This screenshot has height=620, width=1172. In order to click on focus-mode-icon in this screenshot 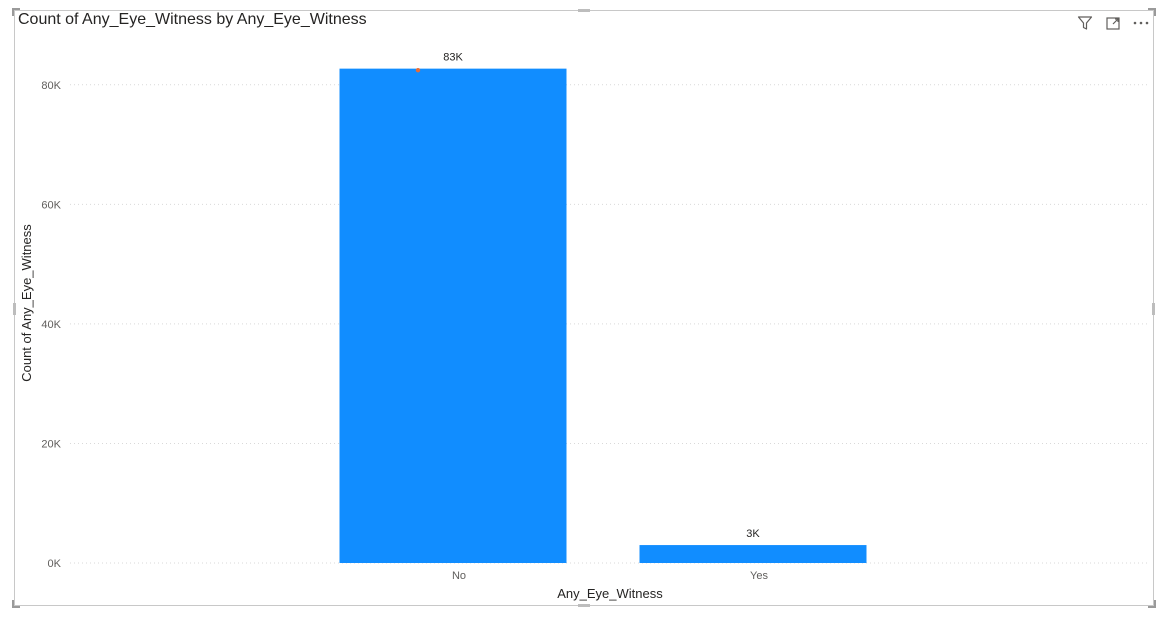, I will do `click(1113, 23)`.